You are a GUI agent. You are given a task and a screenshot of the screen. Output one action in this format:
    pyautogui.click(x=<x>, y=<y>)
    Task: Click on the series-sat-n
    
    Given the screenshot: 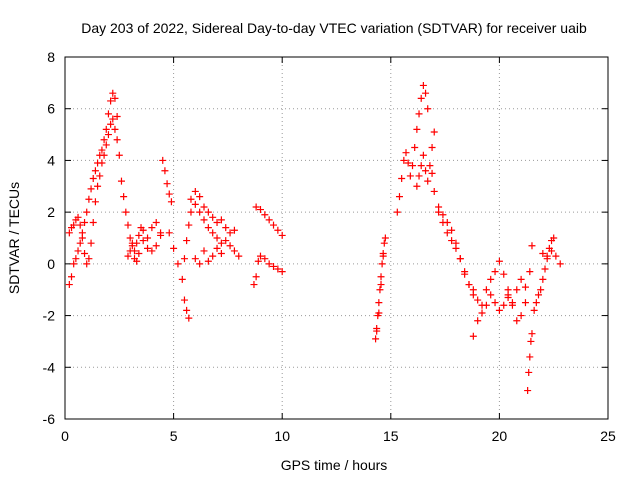 What is the action you would take?
    pyautogui.click(x=412, y=148)
    